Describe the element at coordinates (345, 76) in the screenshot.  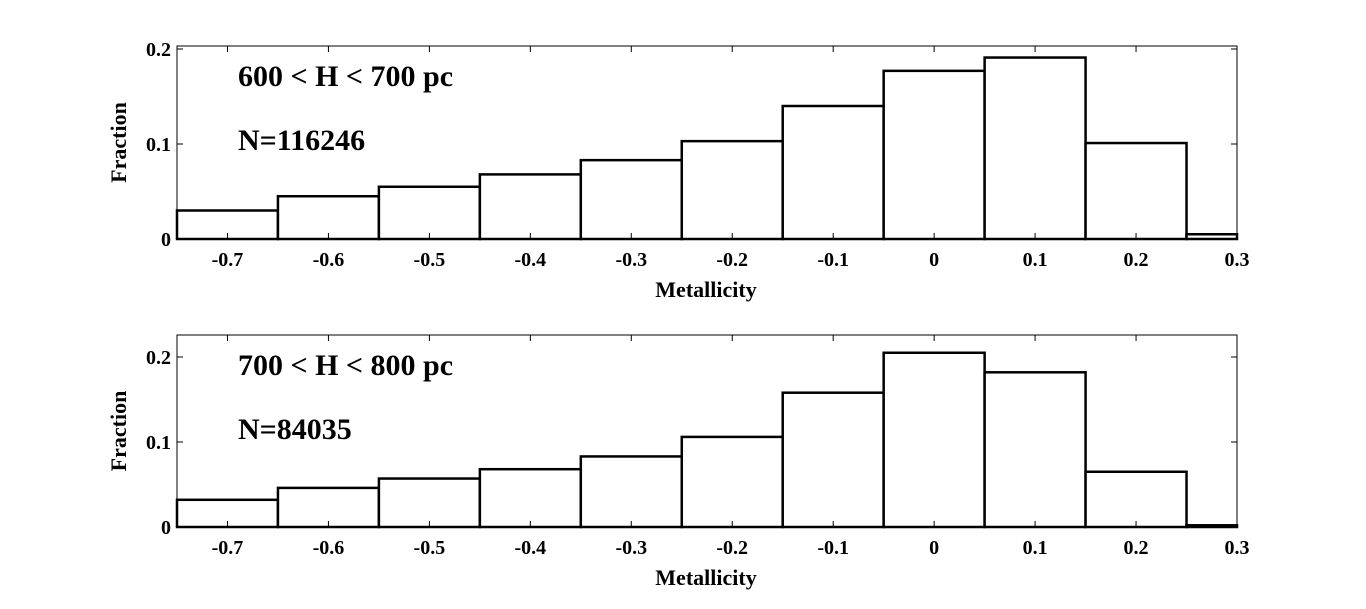
I see `annotation-height-range: 600 < H < 700 pc` at that location.